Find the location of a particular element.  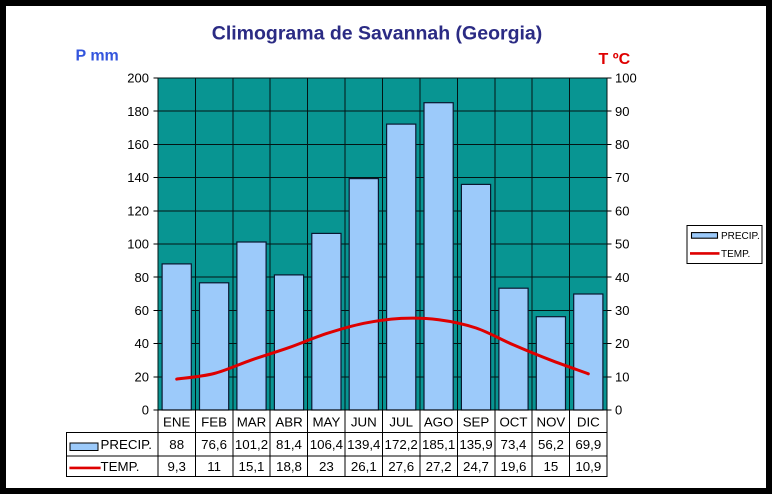

svg-text: OCT is located at coordinates (513, 421).